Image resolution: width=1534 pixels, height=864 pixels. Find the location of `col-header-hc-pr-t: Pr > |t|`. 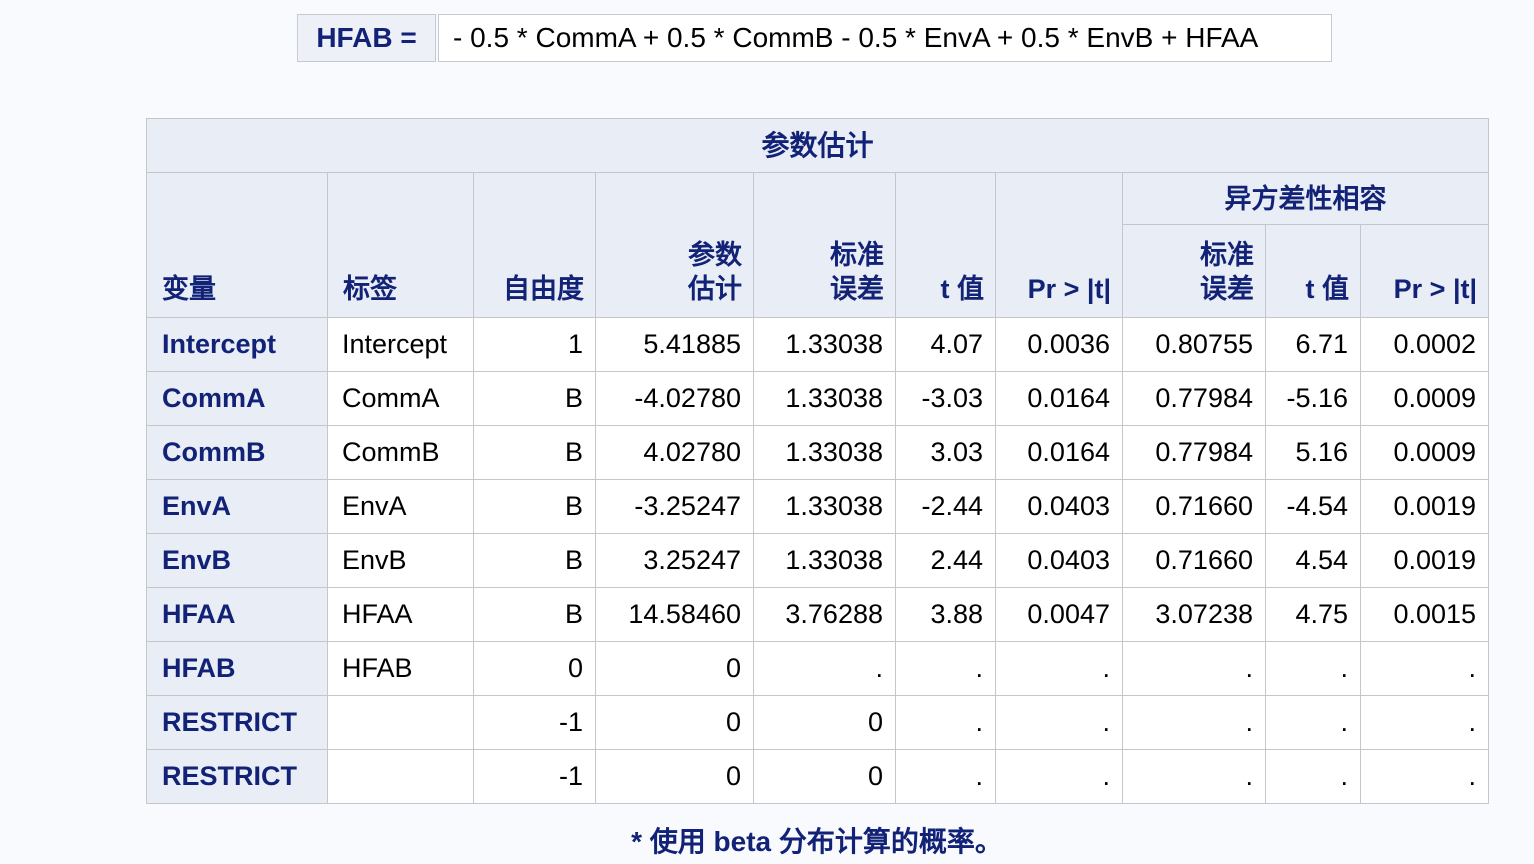

col-header-hc-pr-t: Pr > |t| is located at coordinates (1424, 271).